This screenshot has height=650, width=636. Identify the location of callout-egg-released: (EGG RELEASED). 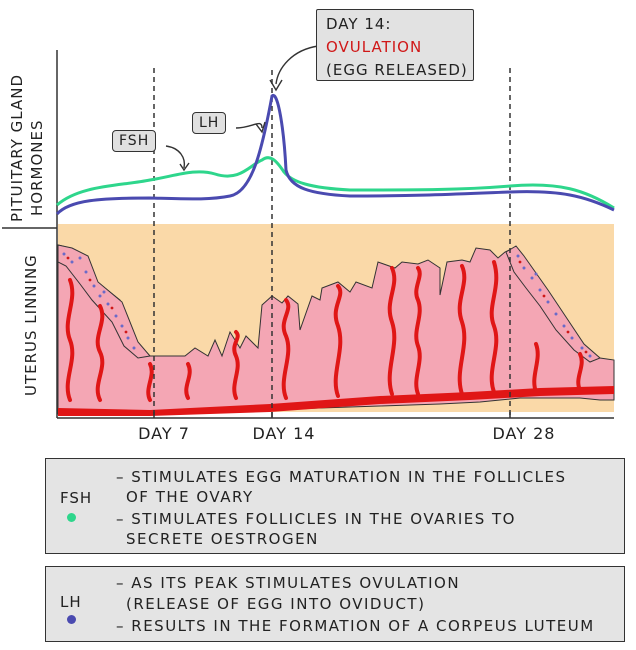
(397, 70).